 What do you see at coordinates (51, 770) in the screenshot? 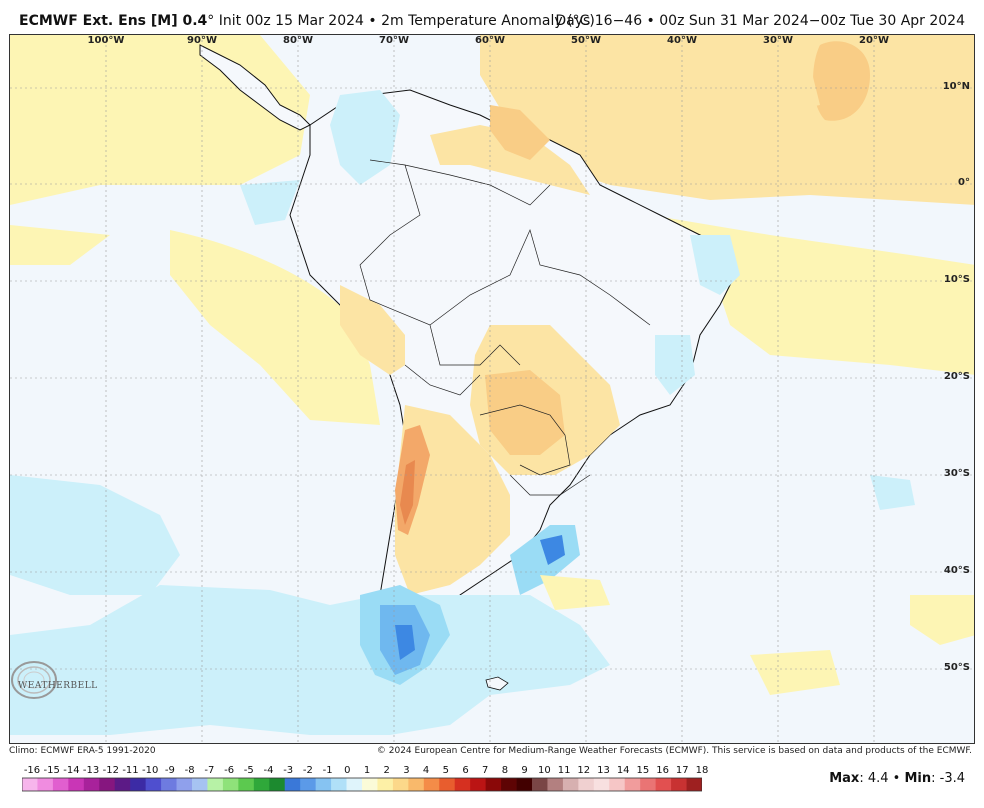
I see `colorbar-tick-label: -15` at bounding box center [51, 770].